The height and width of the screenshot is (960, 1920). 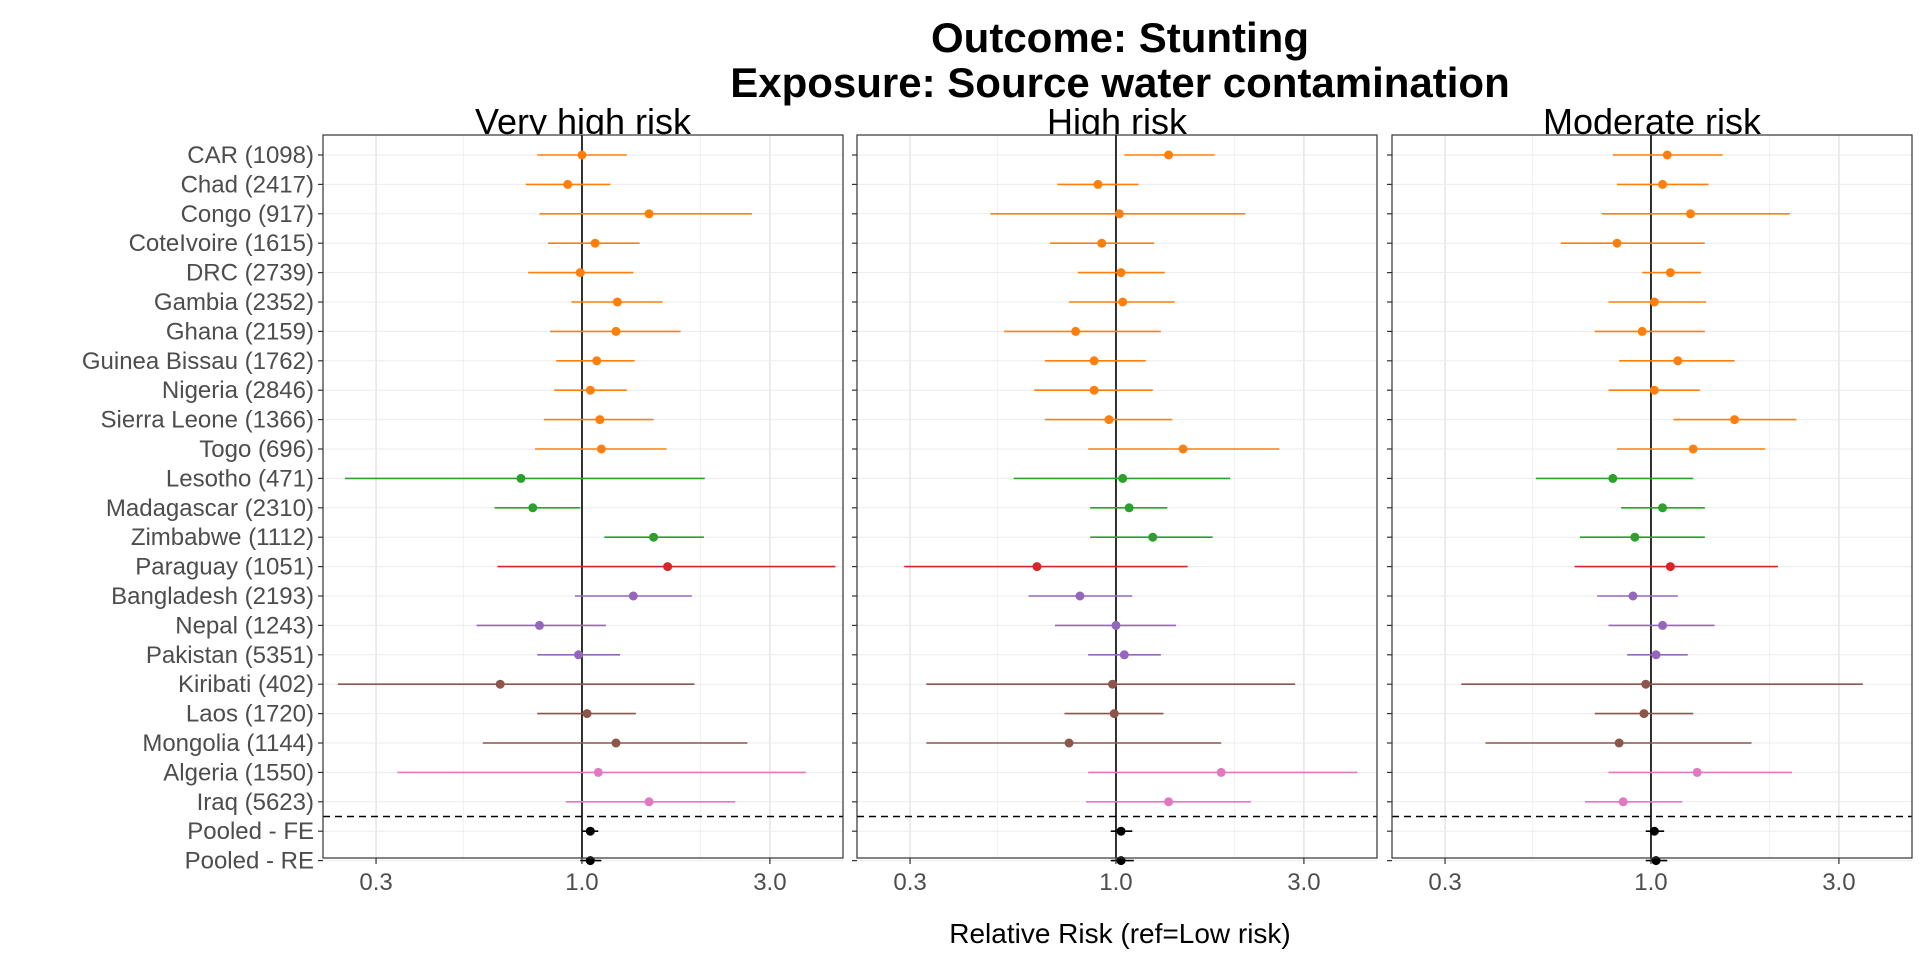 I want to click on row-label: Laos (1720), so click(x=250, y=714).